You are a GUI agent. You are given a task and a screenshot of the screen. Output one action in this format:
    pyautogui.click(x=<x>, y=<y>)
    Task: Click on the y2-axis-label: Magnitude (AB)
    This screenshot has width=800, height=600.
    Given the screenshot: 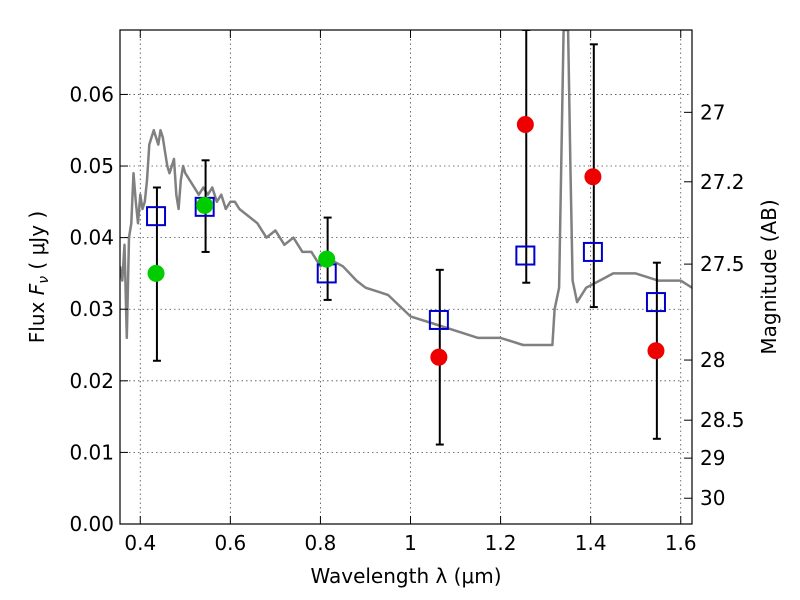 What is the action you would take?
    pyautogui.click(x=769, y=276)
    